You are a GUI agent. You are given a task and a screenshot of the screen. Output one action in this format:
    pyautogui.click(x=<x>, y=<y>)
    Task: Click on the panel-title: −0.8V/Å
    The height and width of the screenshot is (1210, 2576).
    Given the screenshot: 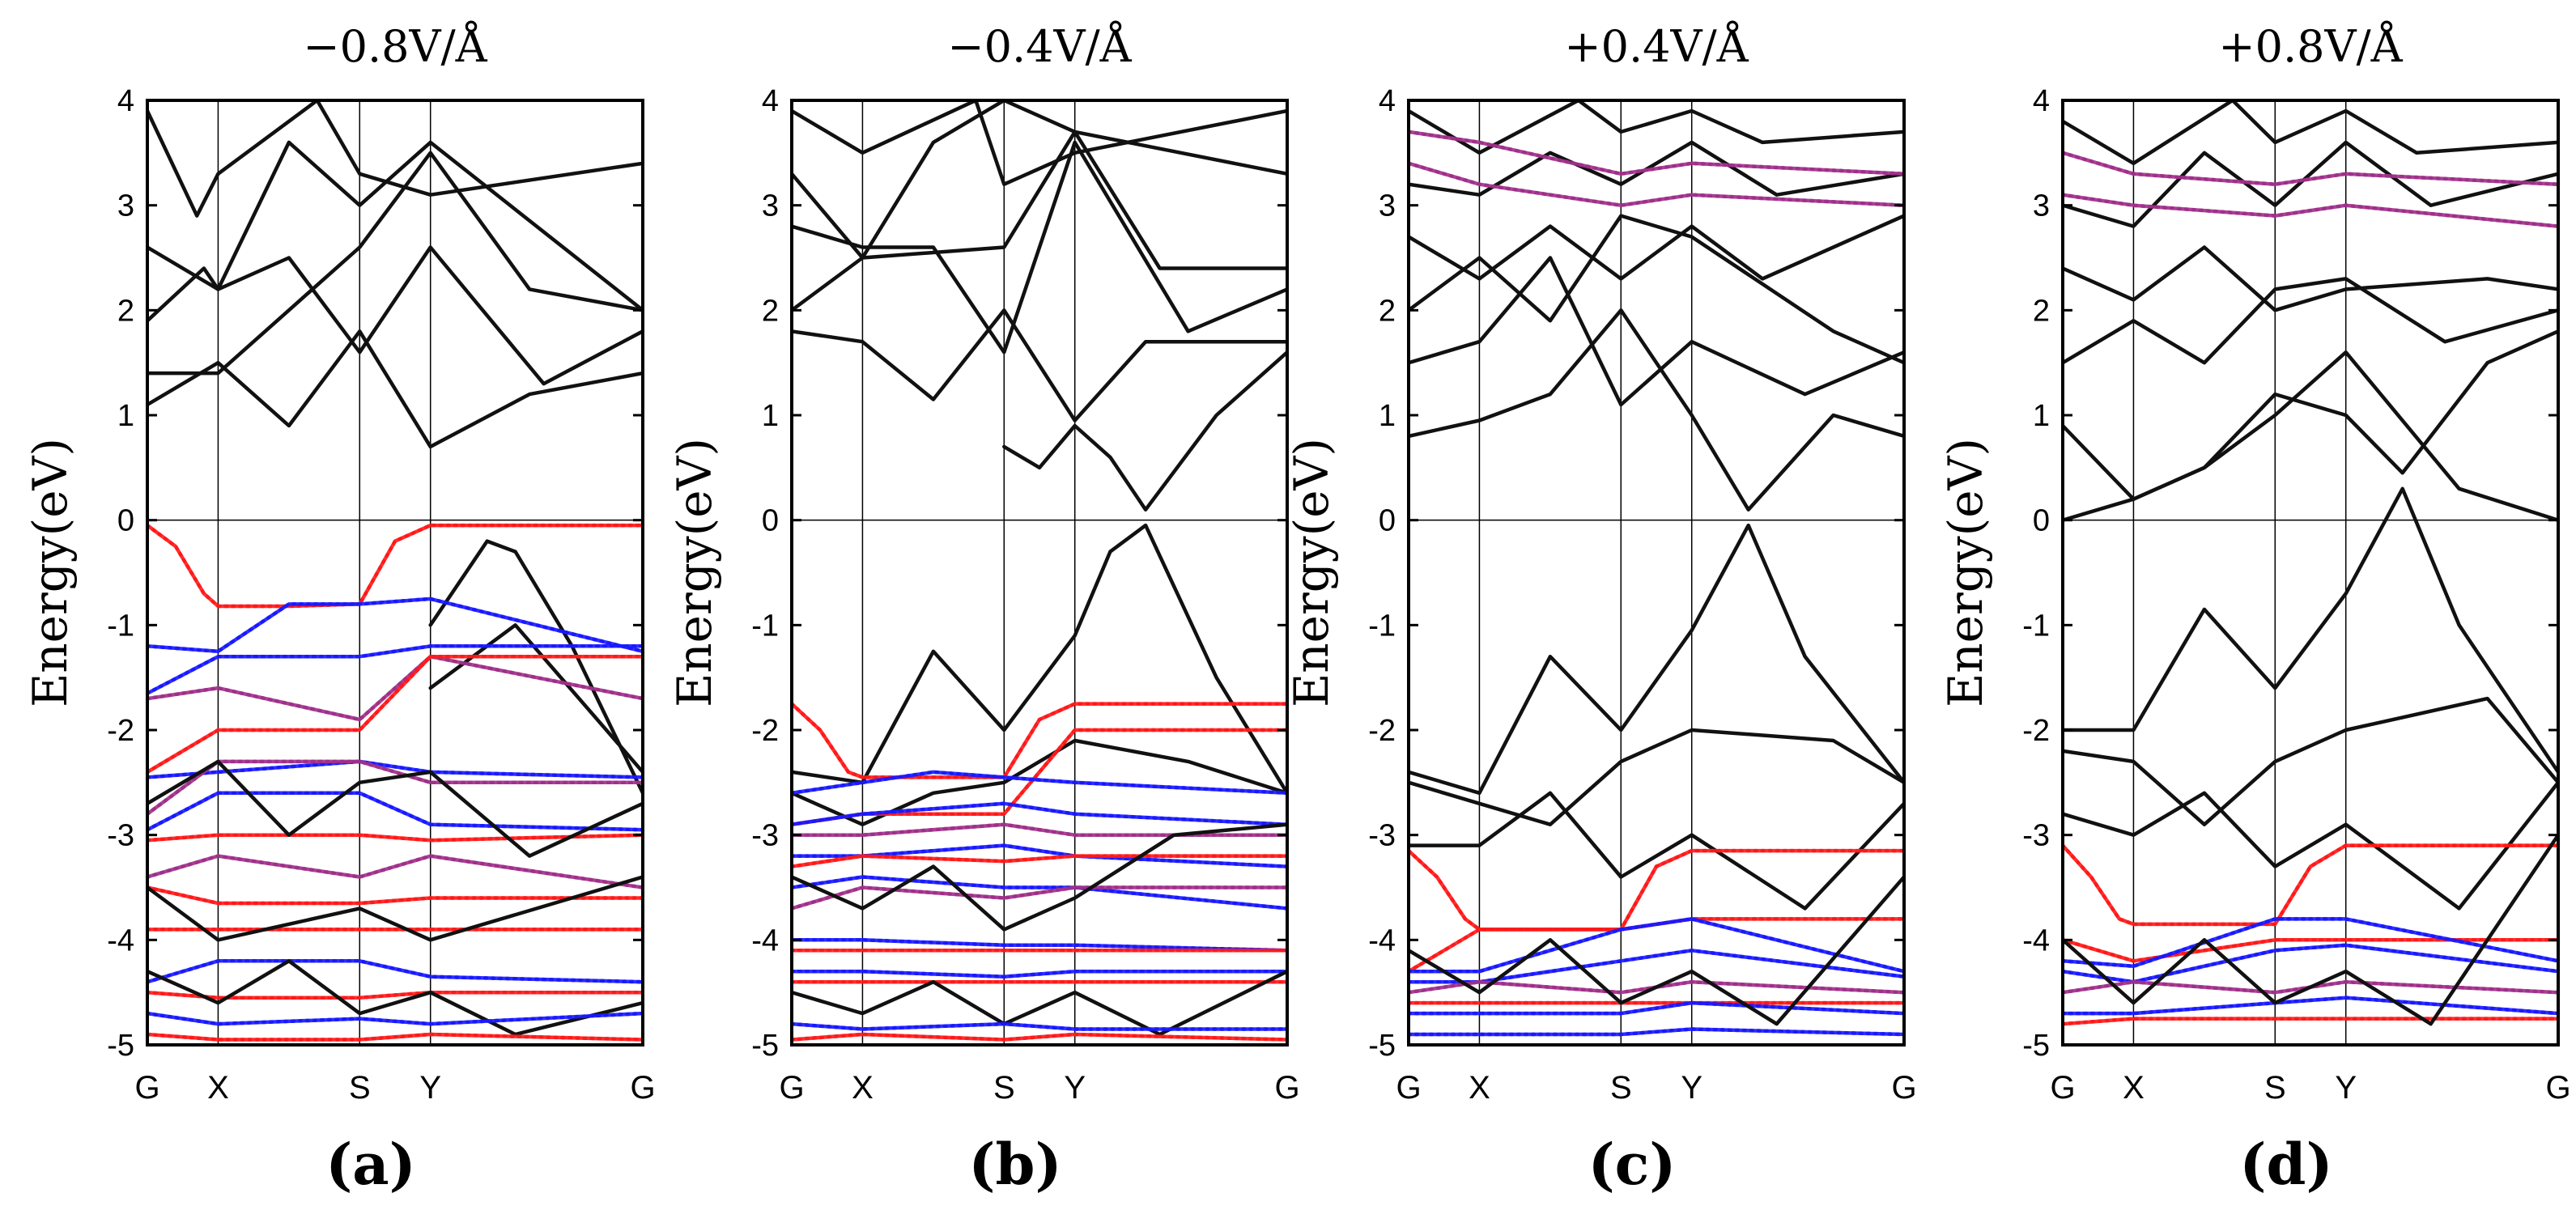 What is the action you would take?
    pyautogui.click(x=395, y=45)
    